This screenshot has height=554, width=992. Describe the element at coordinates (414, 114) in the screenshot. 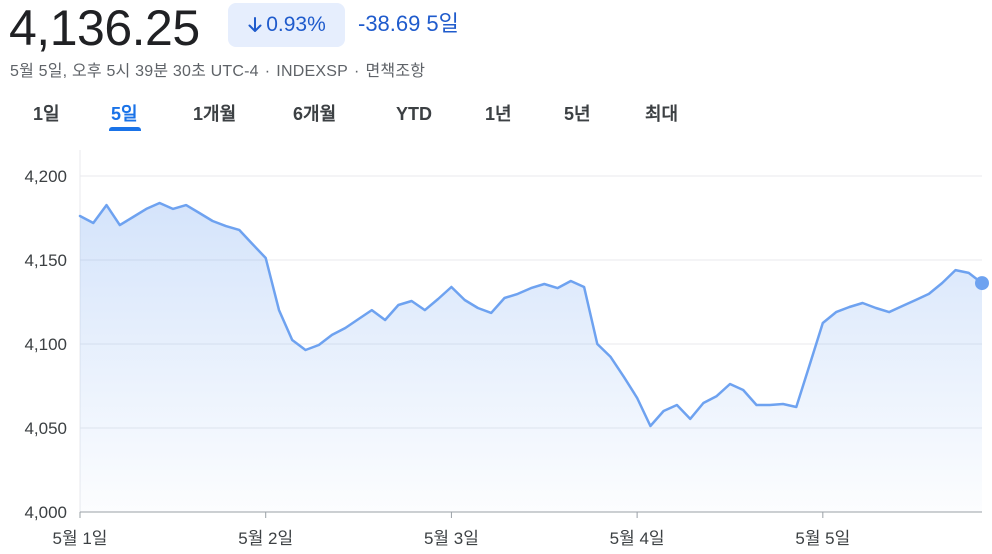

I see `tab-ytd: YTD` at that location.